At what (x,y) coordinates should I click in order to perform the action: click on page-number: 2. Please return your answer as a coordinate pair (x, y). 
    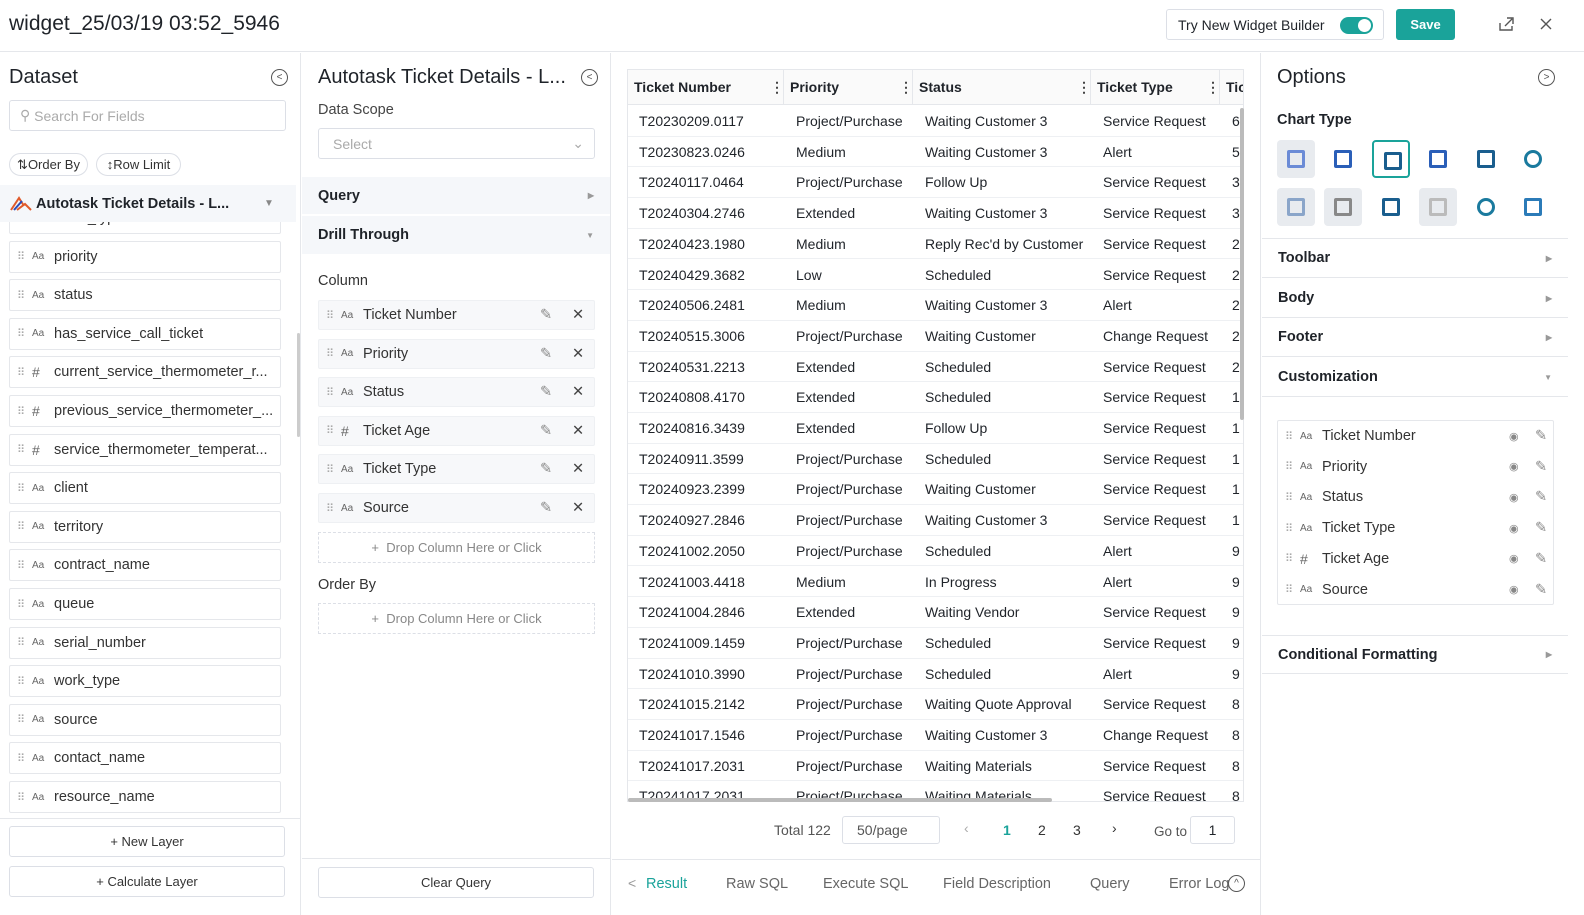
    Looking at the image, I should click on (1042, 830).